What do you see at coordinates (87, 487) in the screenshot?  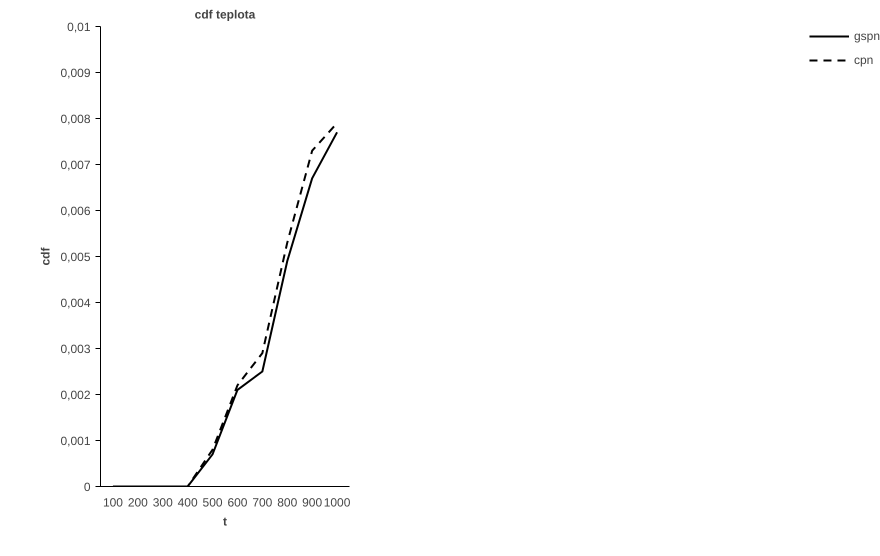 I see `y-tick-label: 0` at bounding box center [87, 487].